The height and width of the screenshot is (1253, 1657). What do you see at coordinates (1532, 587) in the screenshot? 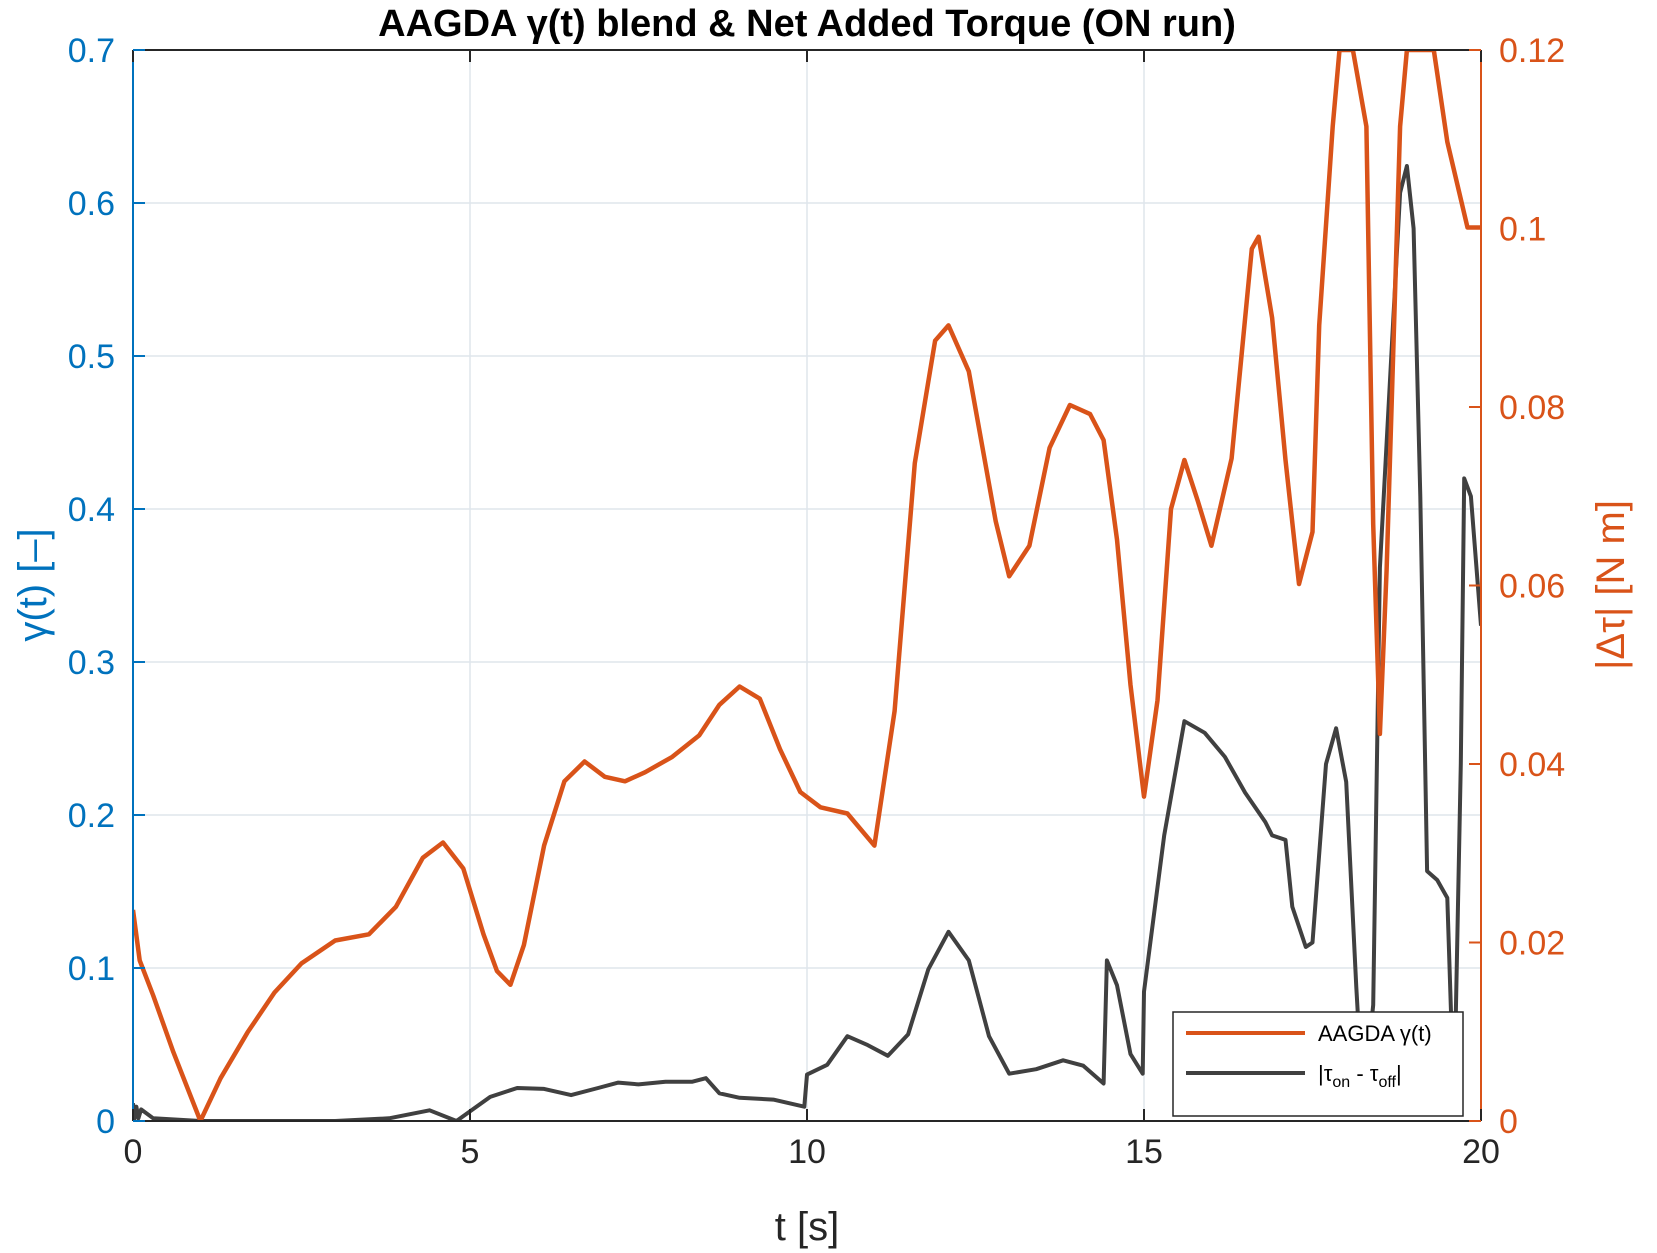
I see `right-y-tick-label: 0.06` at bounding box center [1532, 587].